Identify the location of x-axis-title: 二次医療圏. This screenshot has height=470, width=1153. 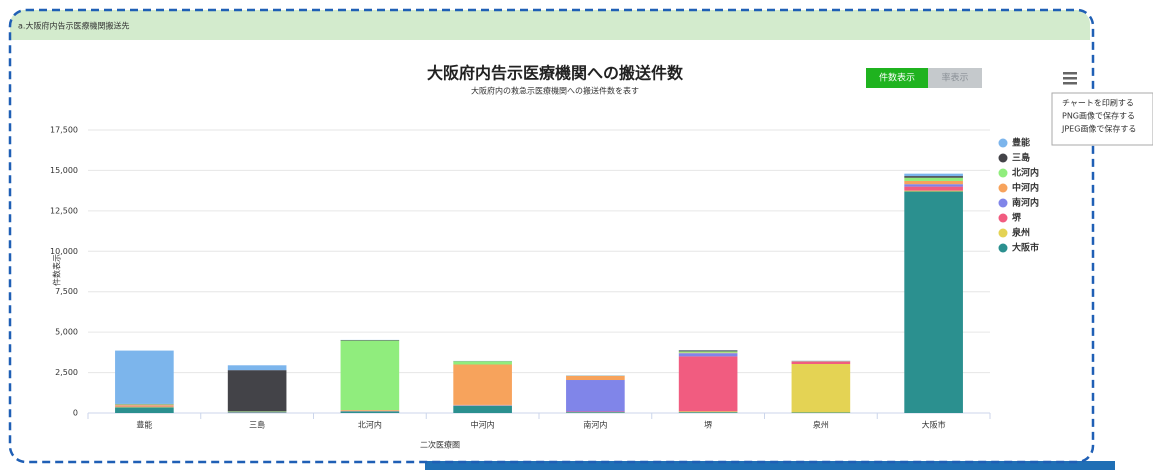
(440, 445).